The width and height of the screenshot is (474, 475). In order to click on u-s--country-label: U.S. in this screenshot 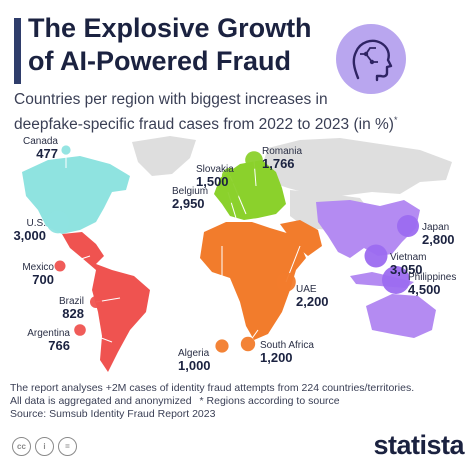, I will do `click(36, 223)`.